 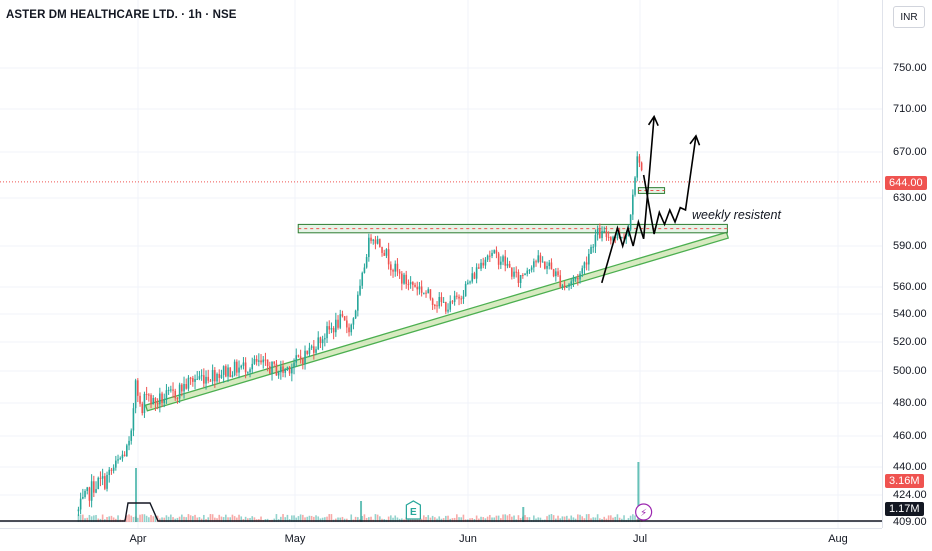 I want to click on earnings-marker: E, so click(x=413, y=510).